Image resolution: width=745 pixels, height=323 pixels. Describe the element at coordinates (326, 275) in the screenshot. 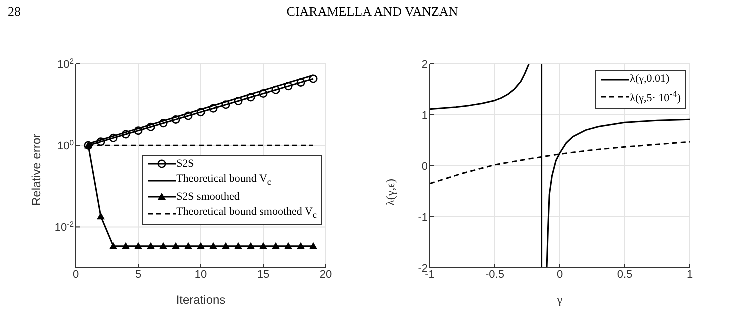

I see `x-tick-label: 20` at that location.